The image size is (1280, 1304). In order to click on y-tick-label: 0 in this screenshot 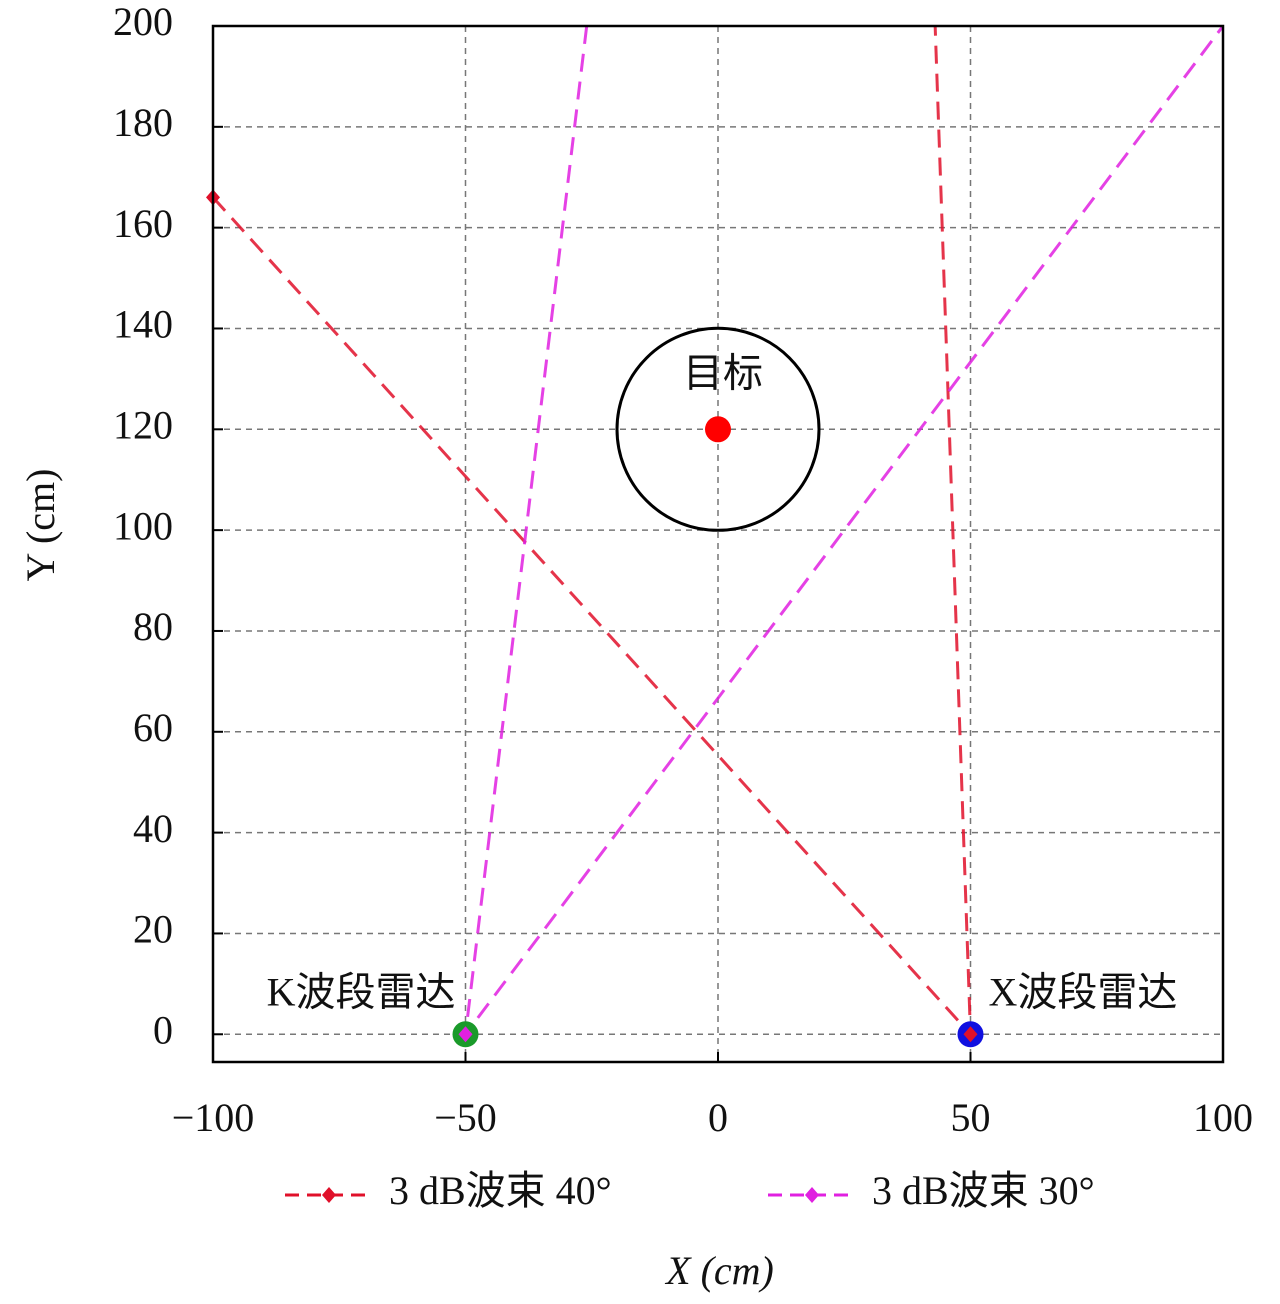, I will do `click(163, 1029)`.